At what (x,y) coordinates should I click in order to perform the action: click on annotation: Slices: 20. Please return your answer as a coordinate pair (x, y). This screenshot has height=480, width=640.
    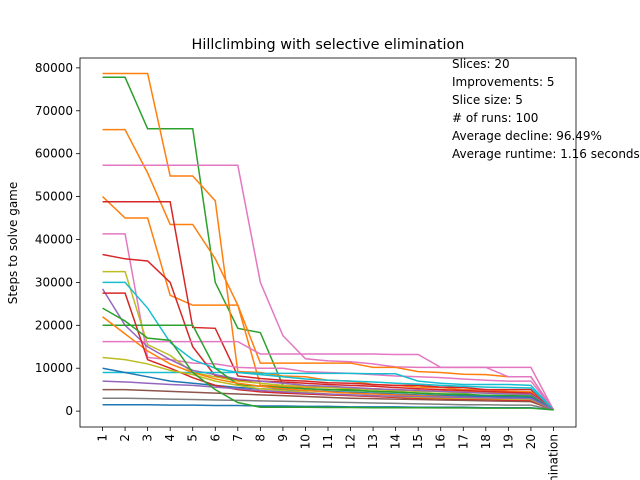
    Looking at the image, I should click on (481, 64).